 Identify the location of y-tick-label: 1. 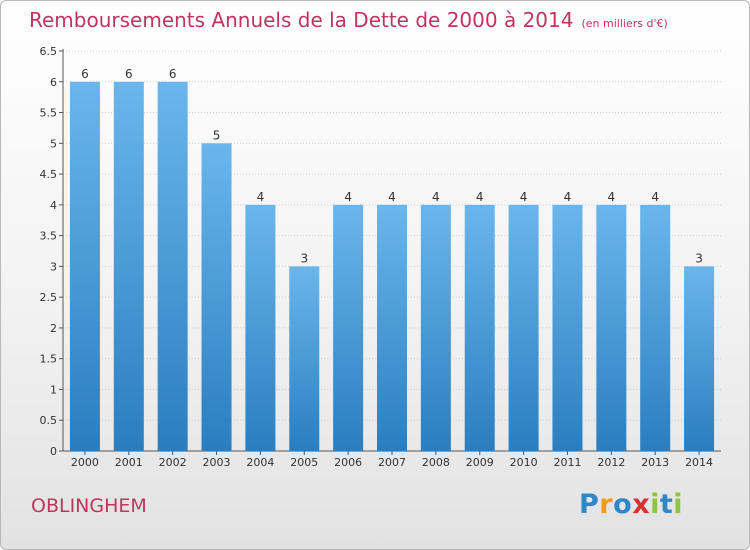
(53, 389).